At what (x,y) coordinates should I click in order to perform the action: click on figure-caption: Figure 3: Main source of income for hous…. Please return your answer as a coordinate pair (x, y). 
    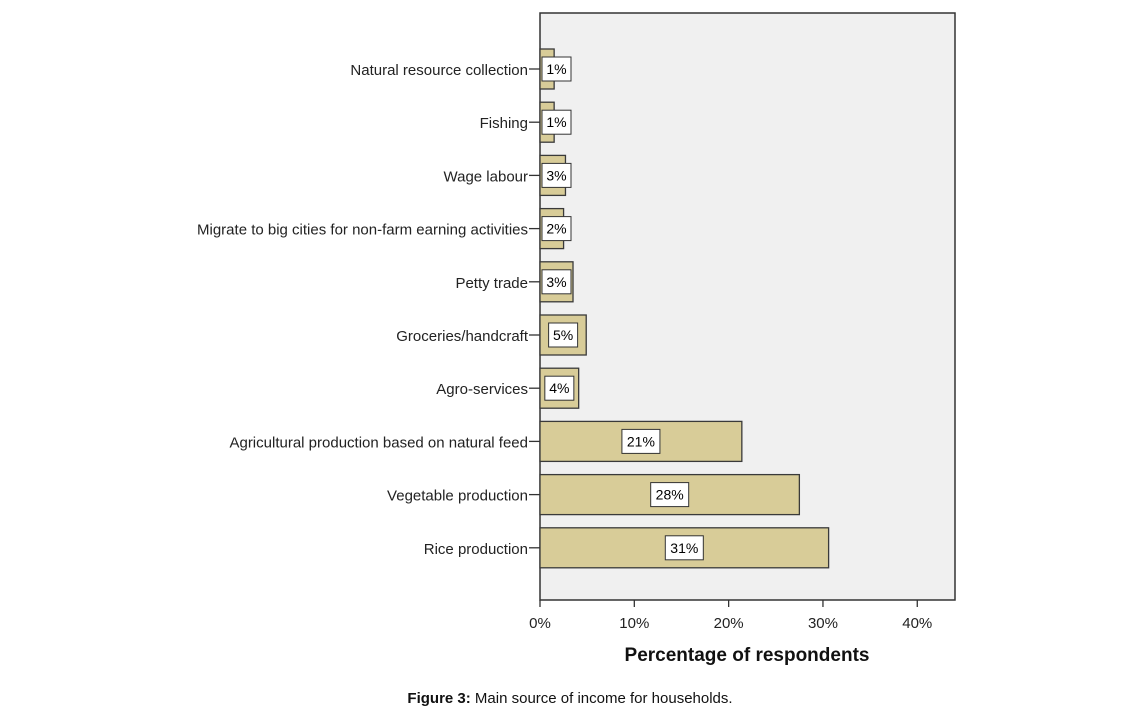
    Looking at the image, I should click on (570, 698).